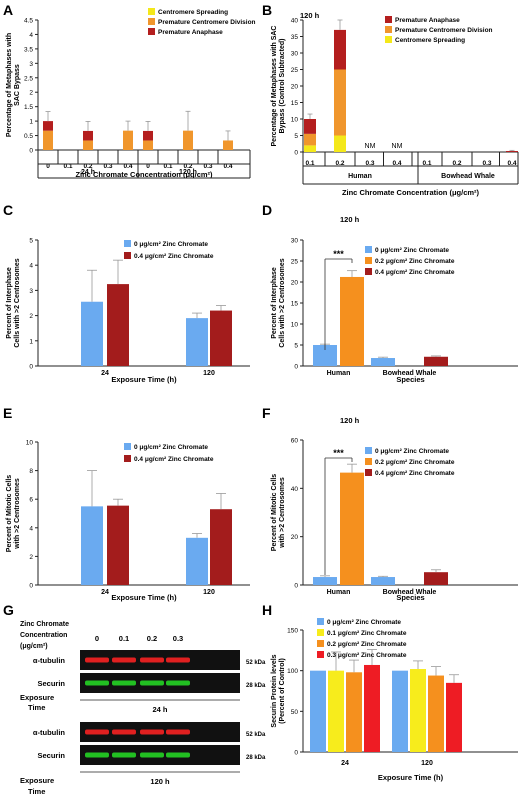  Describe the element at coordinates (410, 597) in the screenshot. I see `x-axis-label: Species` at that location.